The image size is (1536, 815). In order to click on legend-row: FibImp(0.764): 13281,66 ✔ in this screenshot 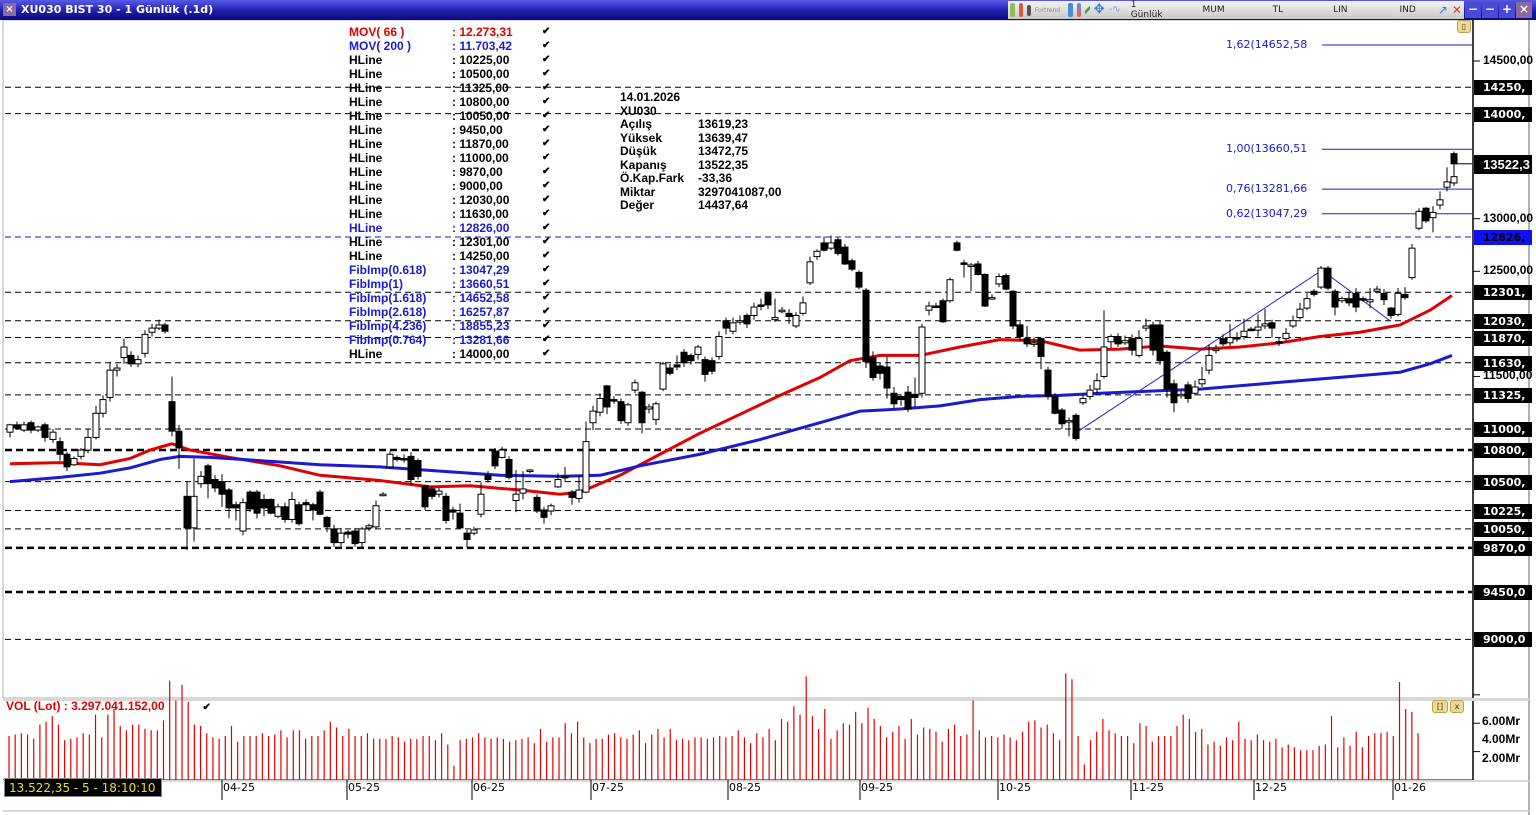, I will do `click(450, 340)`.